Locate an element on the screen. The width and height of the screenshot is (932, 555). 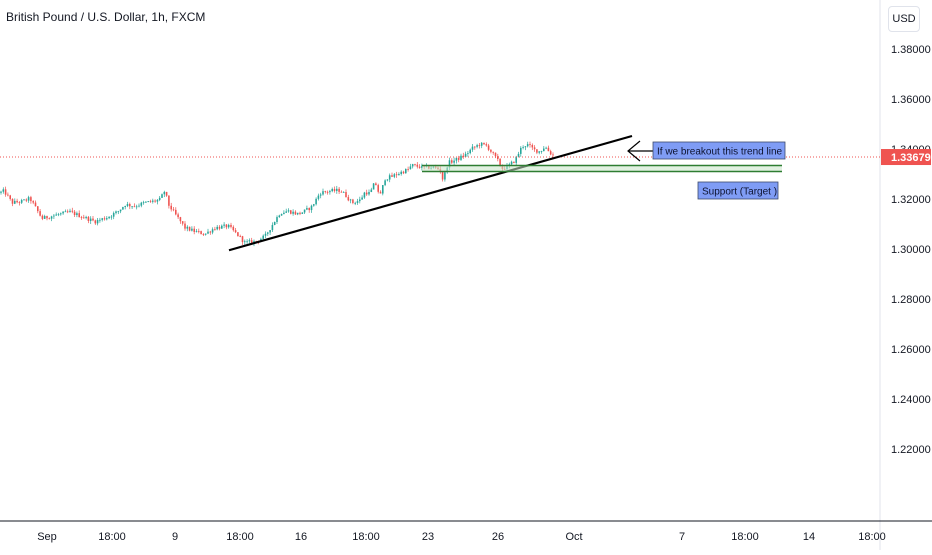
y-tick-label: 1.30000 is located at coordinates (911, 250).